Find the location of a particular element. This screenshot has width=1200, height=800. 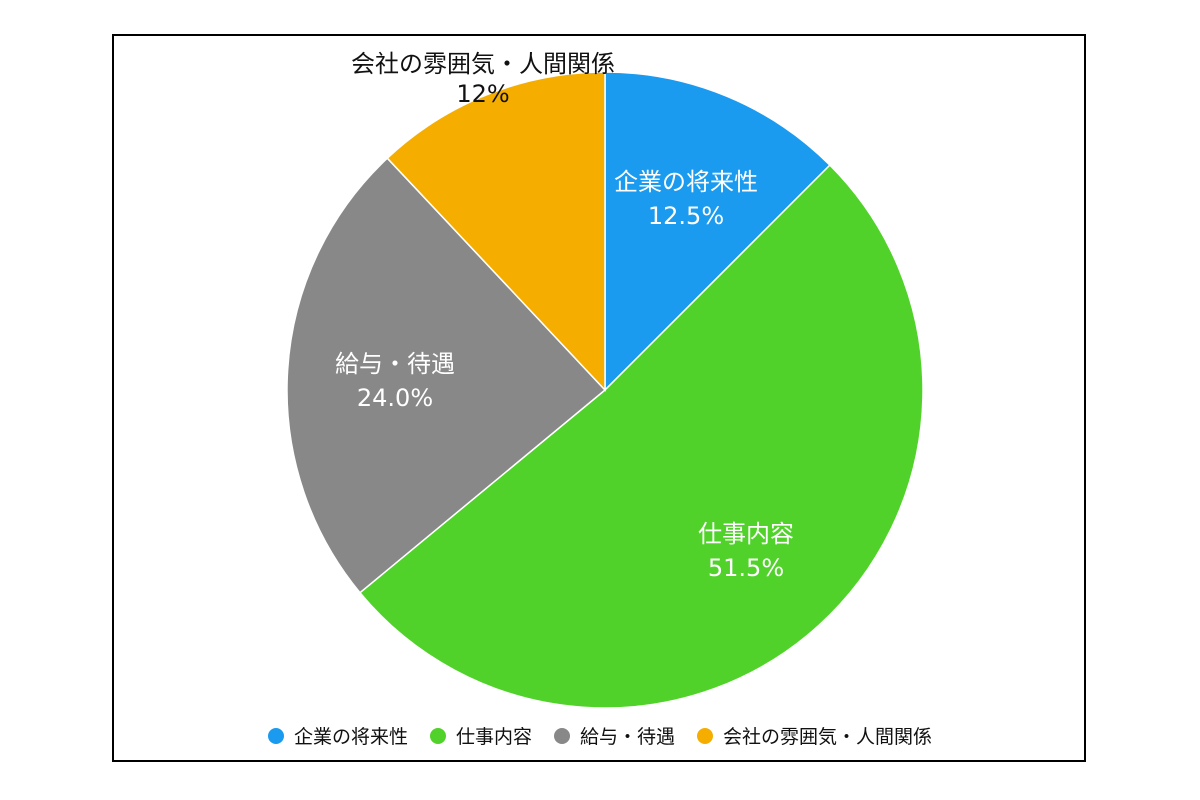

slice-value-label: 51.5% is located at coordinates (746, 568).